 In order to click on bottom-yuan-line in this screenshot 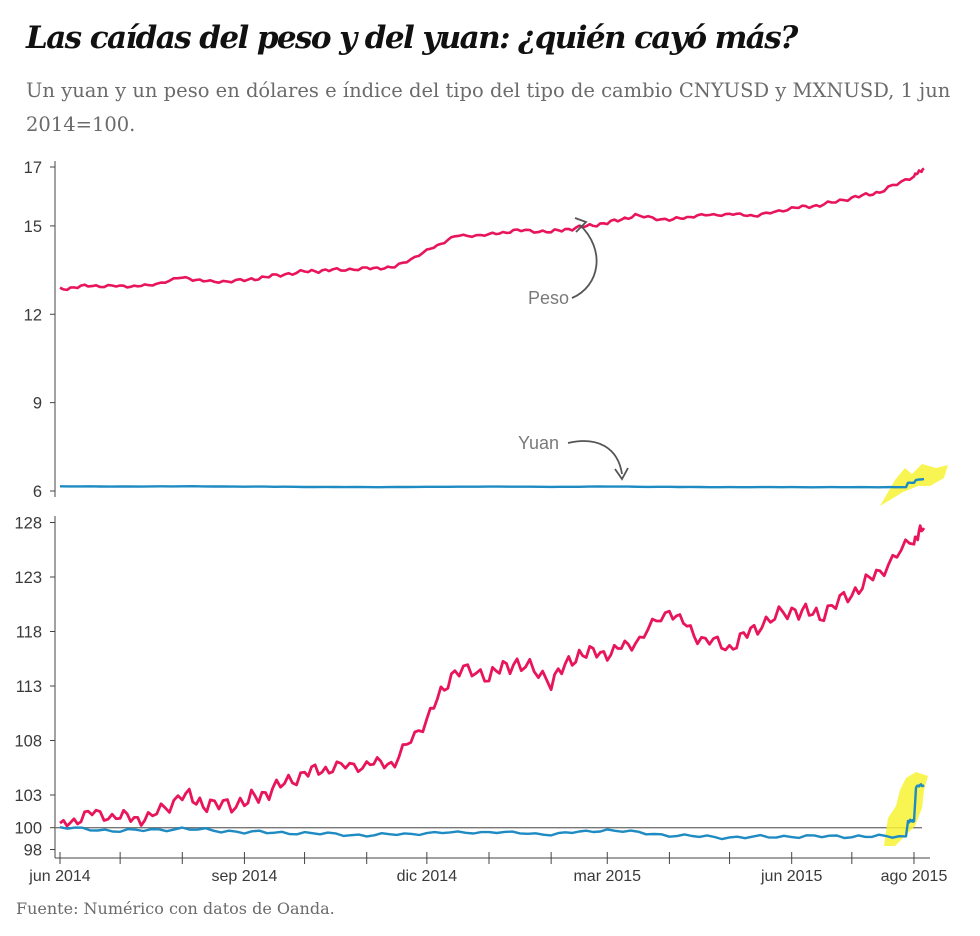, I will do `click(492, 812)`.